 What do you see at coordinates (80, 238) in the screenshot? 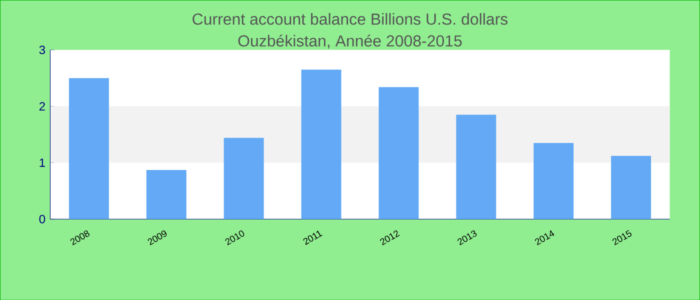
I see `x-tick-label: 2008` at bounding box center [80, 238].